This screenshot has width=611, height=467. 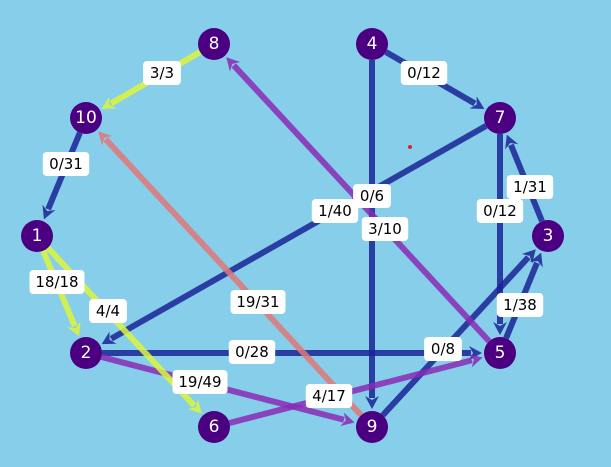 I want to click on edge-label-text: 18/18, so click(x=56, y=282).